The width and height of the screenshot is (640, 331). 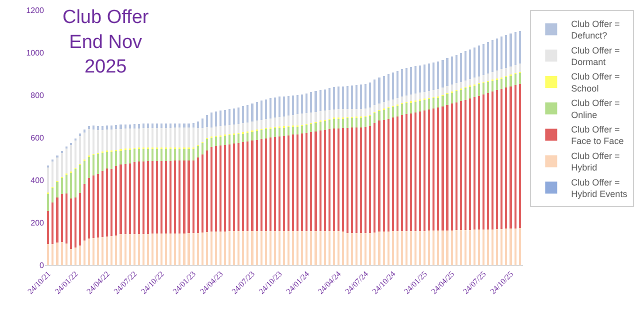 I want to click on text: Club Offer End Nov 2025, so click(x=106, y=42).